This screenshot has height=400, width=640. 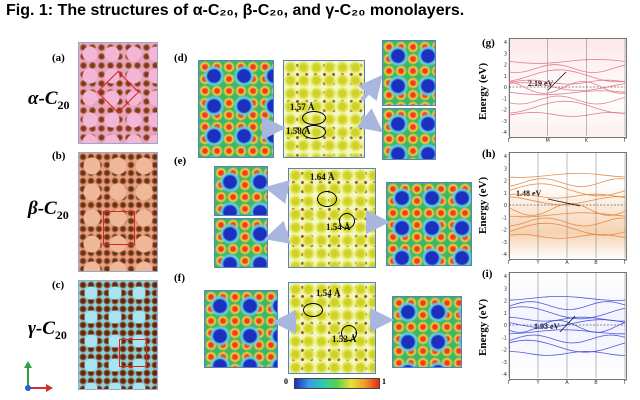 I want to click on phase-label-alpha: α-C20, so click(x=49, y=100).